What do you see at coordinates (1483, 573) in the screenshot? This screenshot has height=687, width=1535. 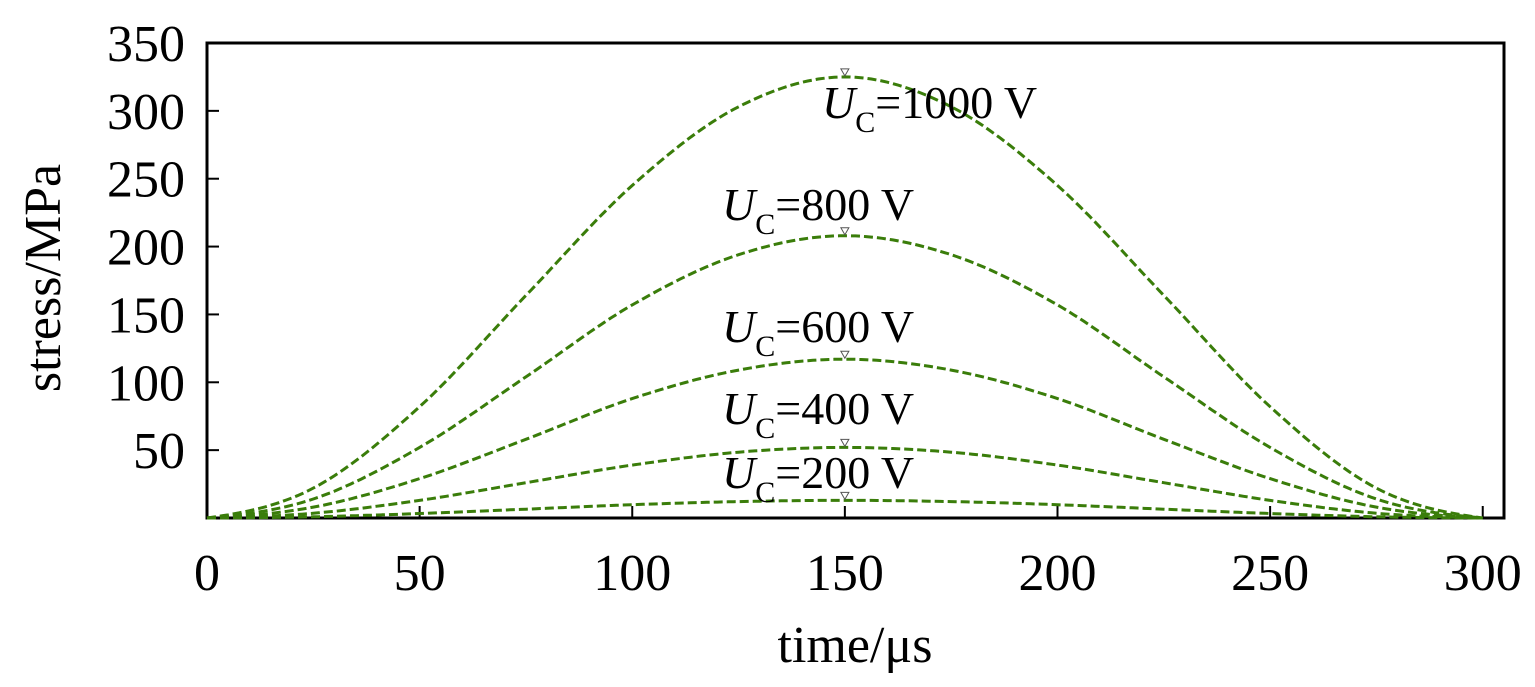 I see `x-tick-label: 300` at bounding box center [1483, 573].